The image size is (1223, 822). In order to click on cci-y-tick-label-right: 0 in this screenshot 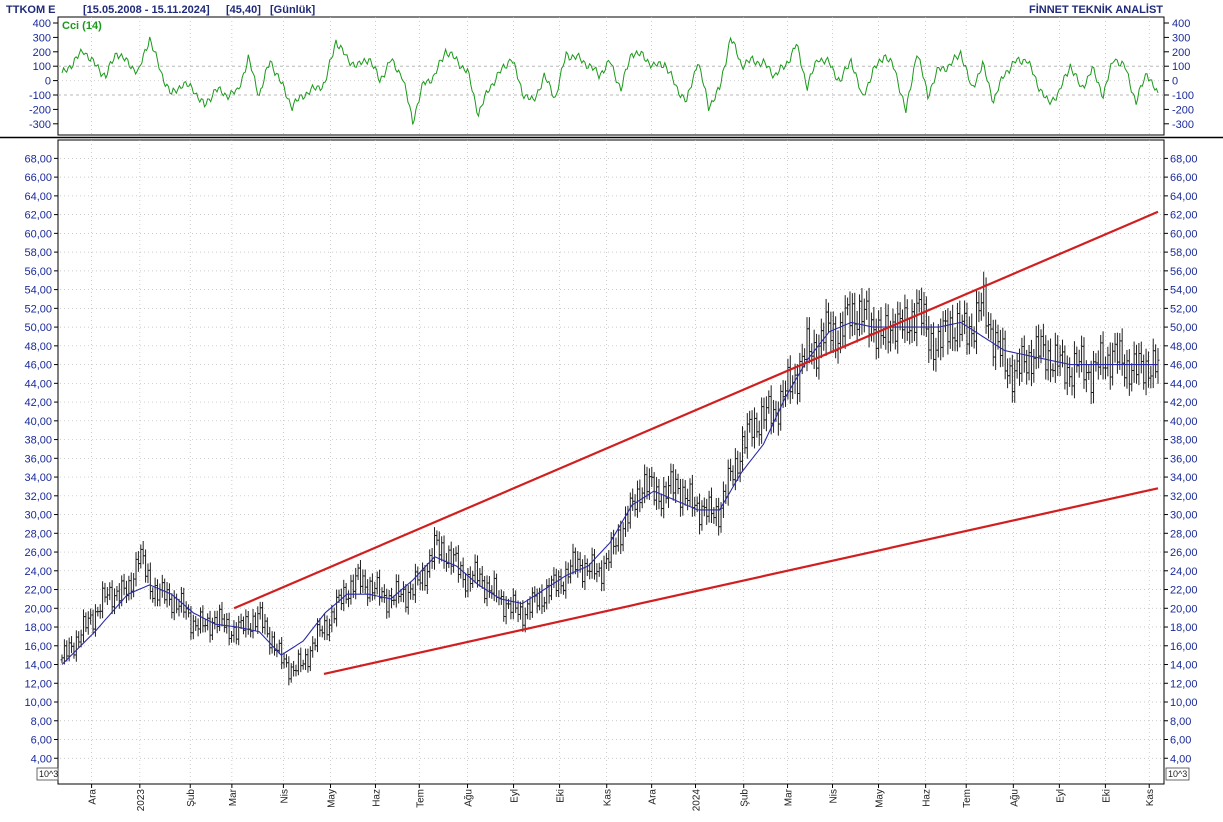, I will do `click(1175, 82)`.